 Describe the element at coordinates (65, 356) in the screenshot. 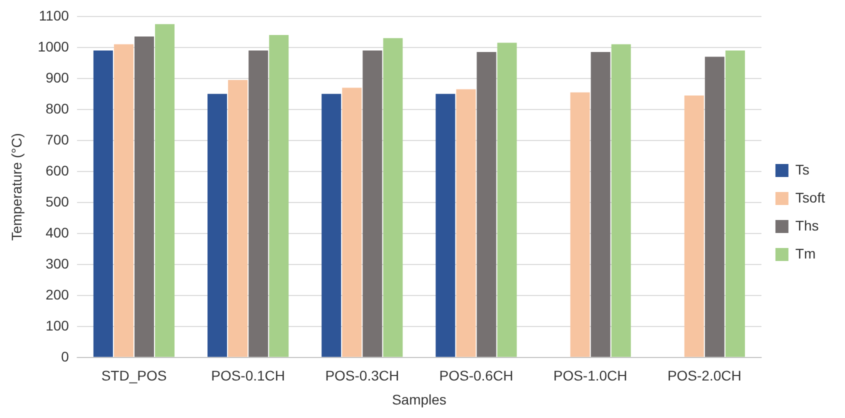

I see `y-tick-label: 0` at that location.